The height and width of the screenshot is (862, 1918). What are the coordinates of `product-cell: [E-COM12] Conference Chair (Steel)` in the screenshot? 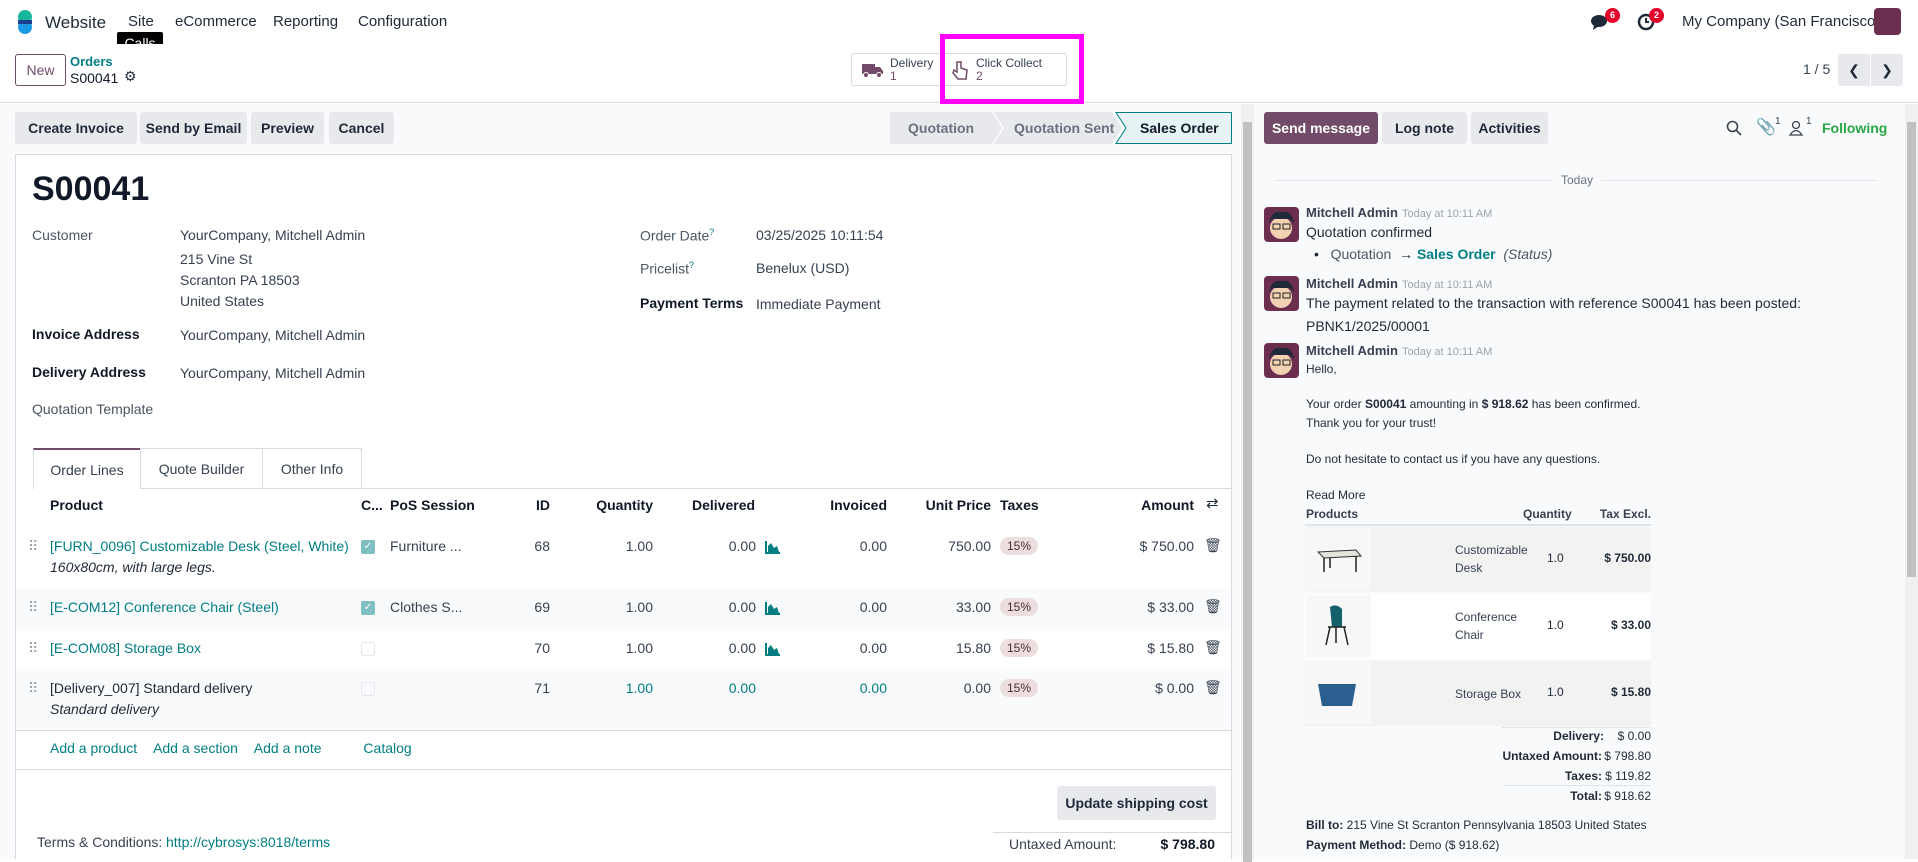 It's located at (164, 607).